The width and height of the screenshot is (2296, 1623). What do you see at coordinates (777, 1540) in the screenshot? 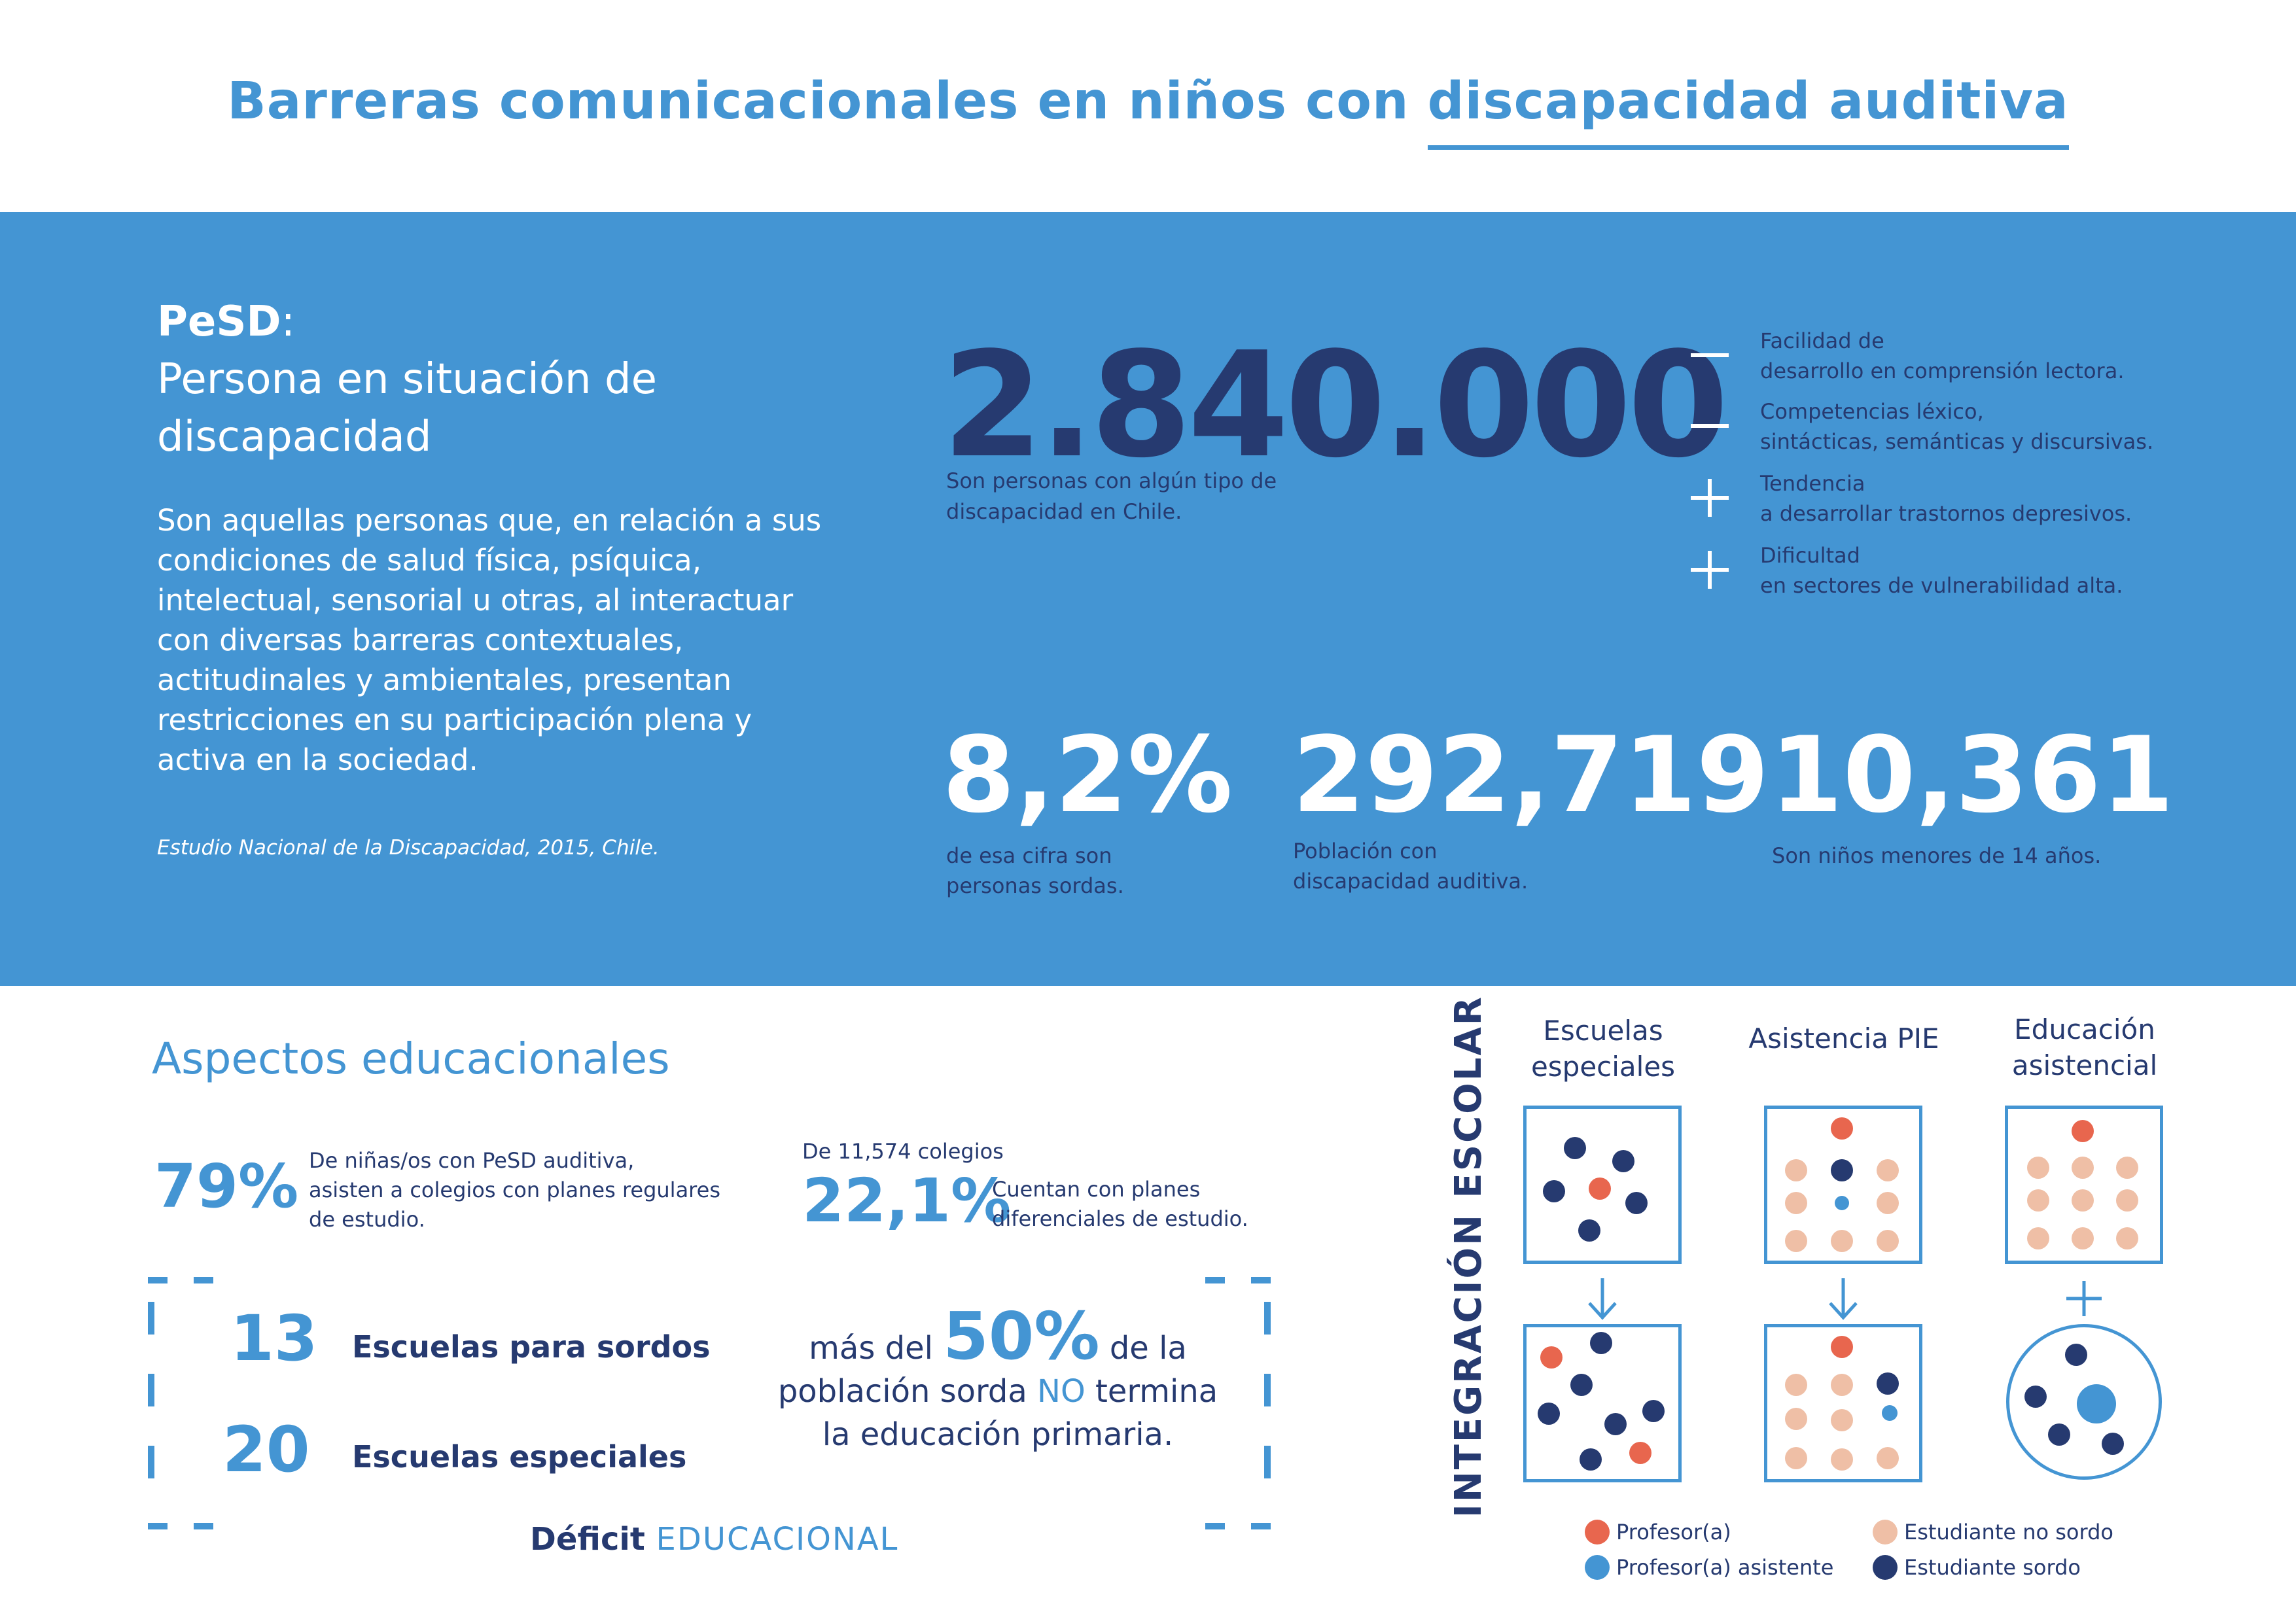
I see `deficit-b: EDUCACIONAL` at bounding box center [777, 1540].